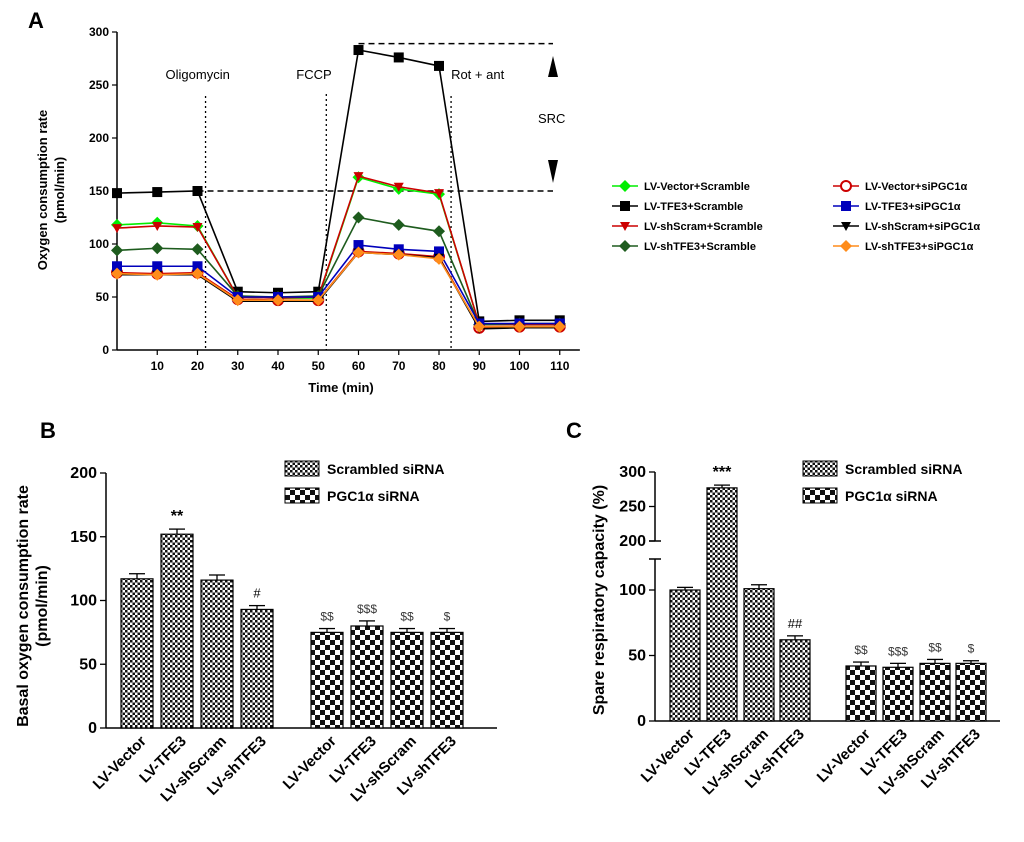 The image size is (1024, 842). What do you see at coordinates (198, 74) in the screenshot?
I see `injection-label: Oligomycin` at bounding box center [198, 74].